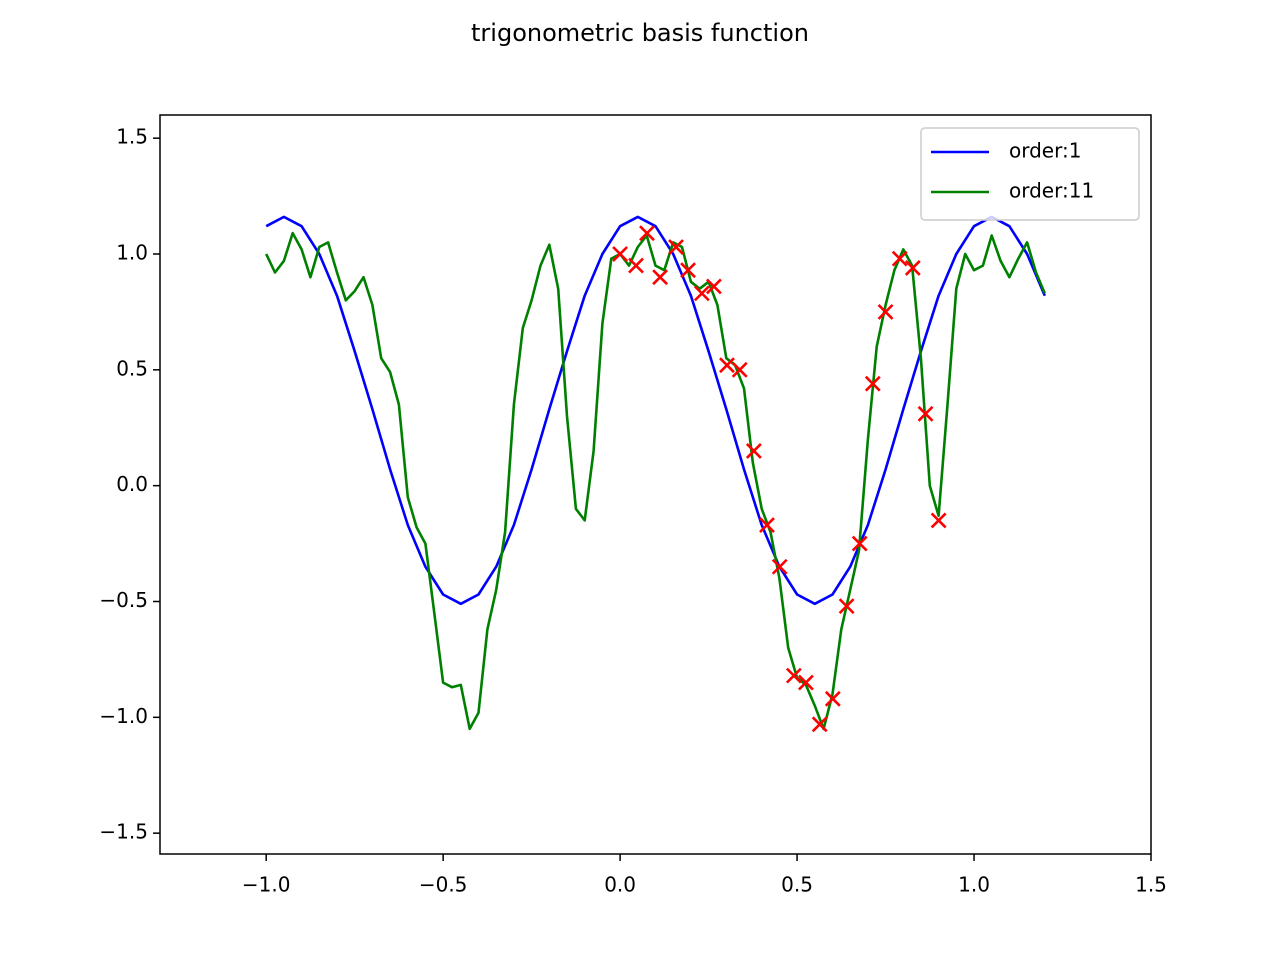  Describe the element at coordinates (1045, 151) in the screenshot. I see `legend-label: order:1` at that location.